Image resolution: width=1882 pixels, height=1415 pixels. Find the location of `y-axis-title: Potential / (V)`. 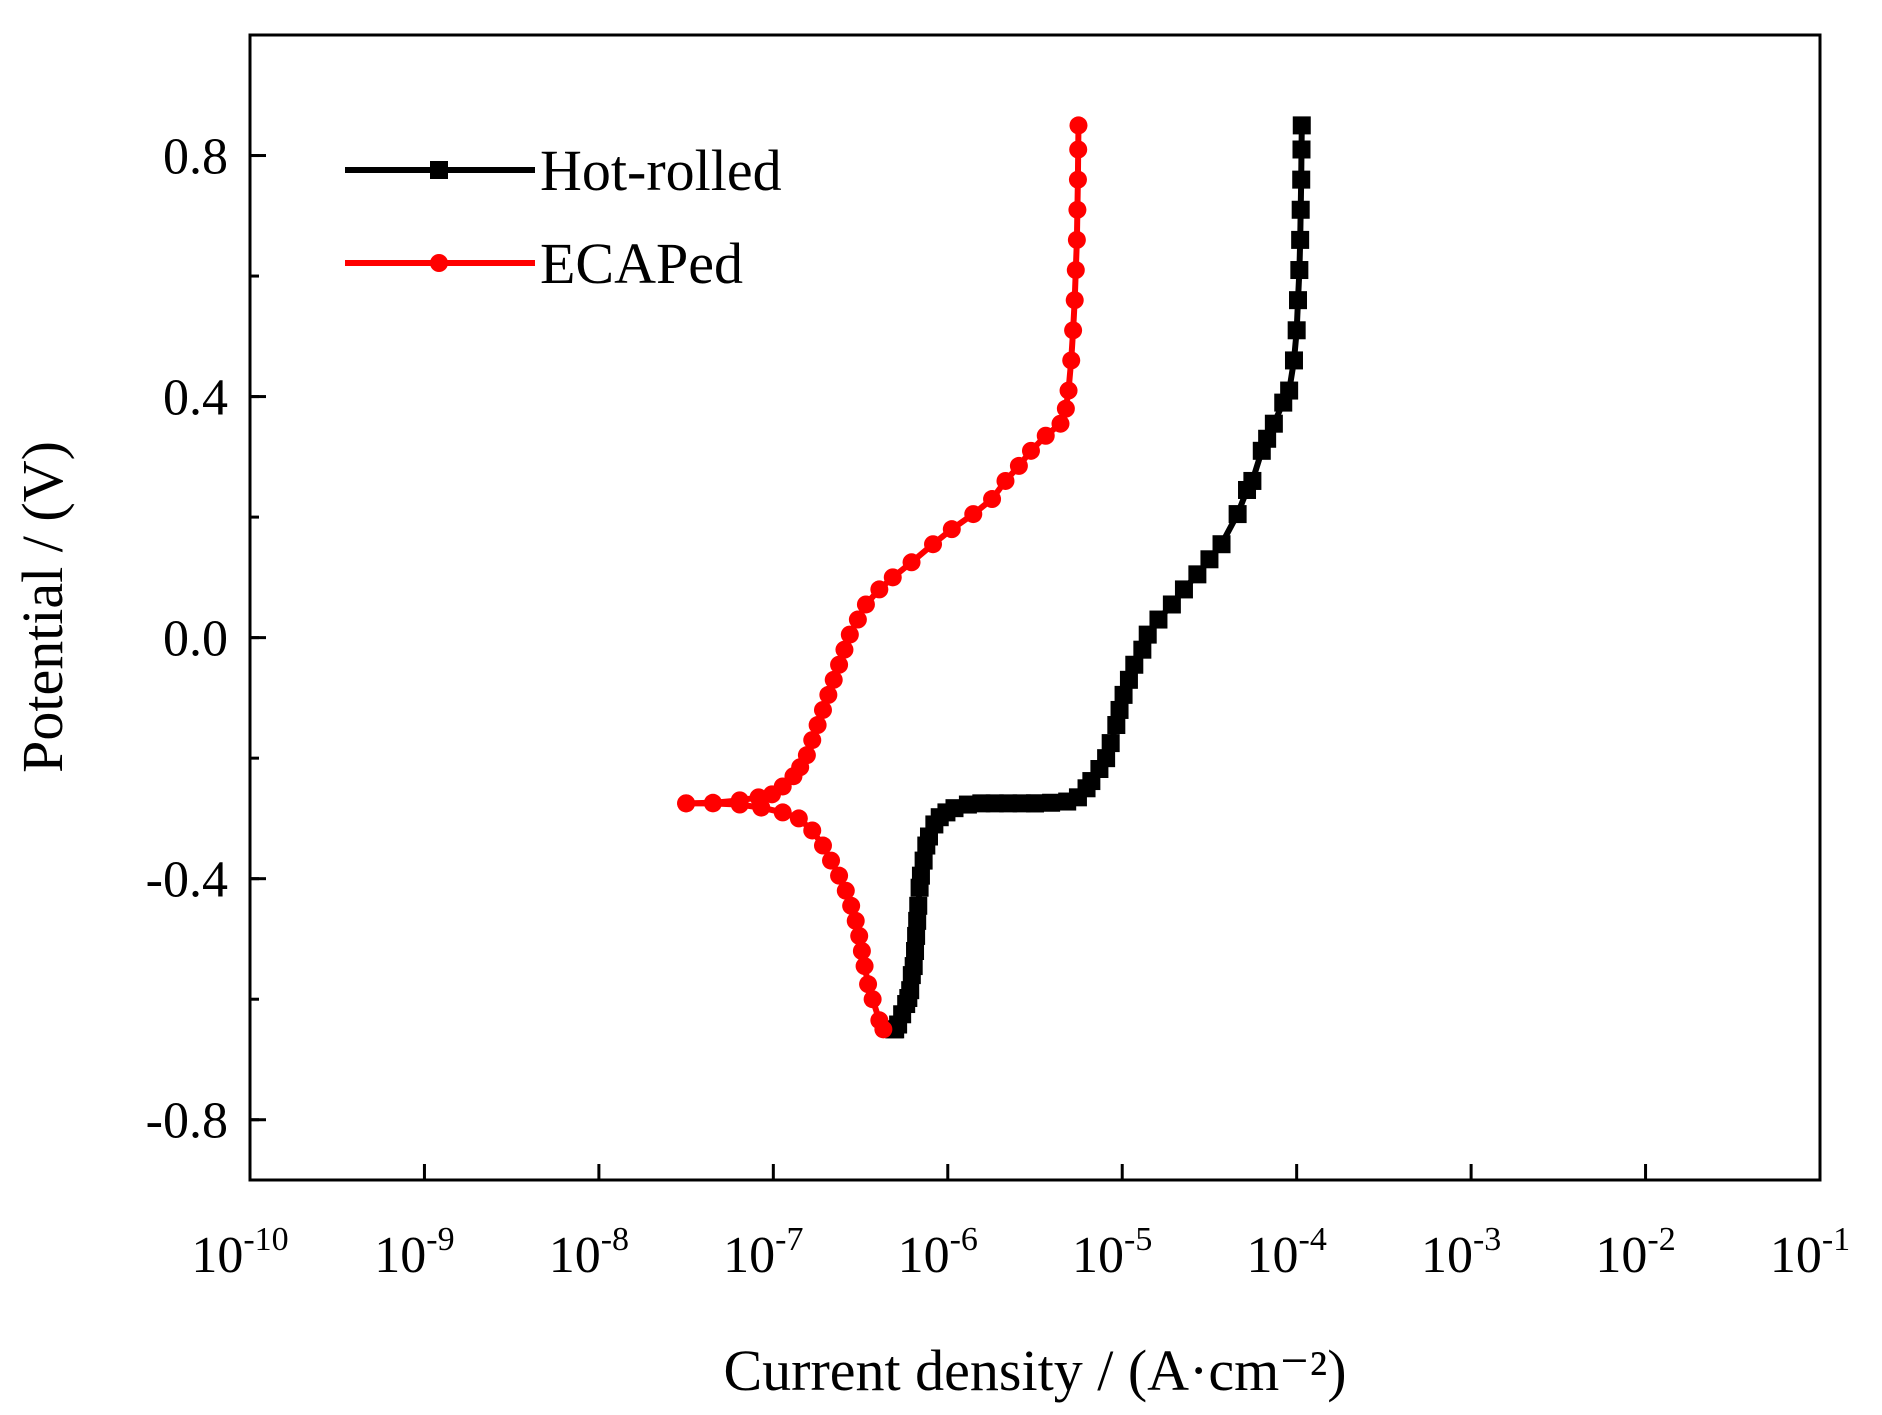

y-axis-title: Potential / (V) is located at coordinates (42, 607).